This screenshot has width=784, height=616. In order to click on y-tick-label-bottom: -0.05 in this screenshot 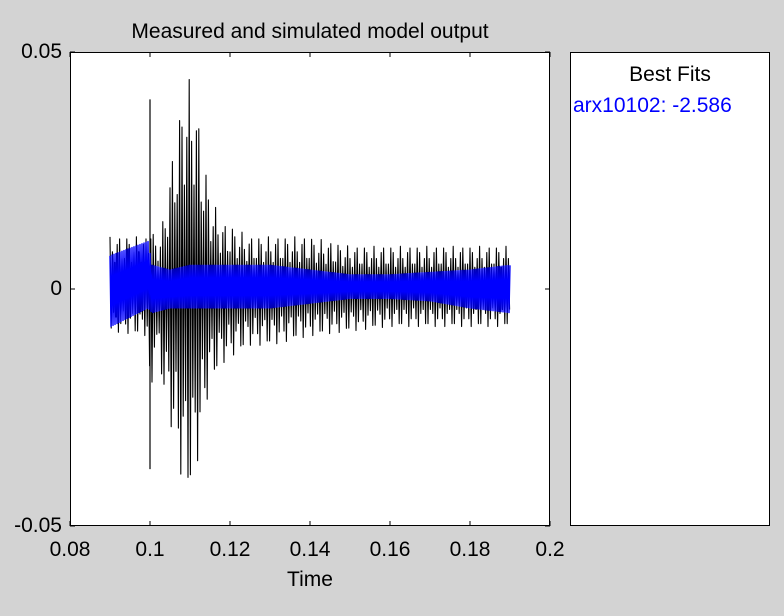, I will do `click(38, 525)`.